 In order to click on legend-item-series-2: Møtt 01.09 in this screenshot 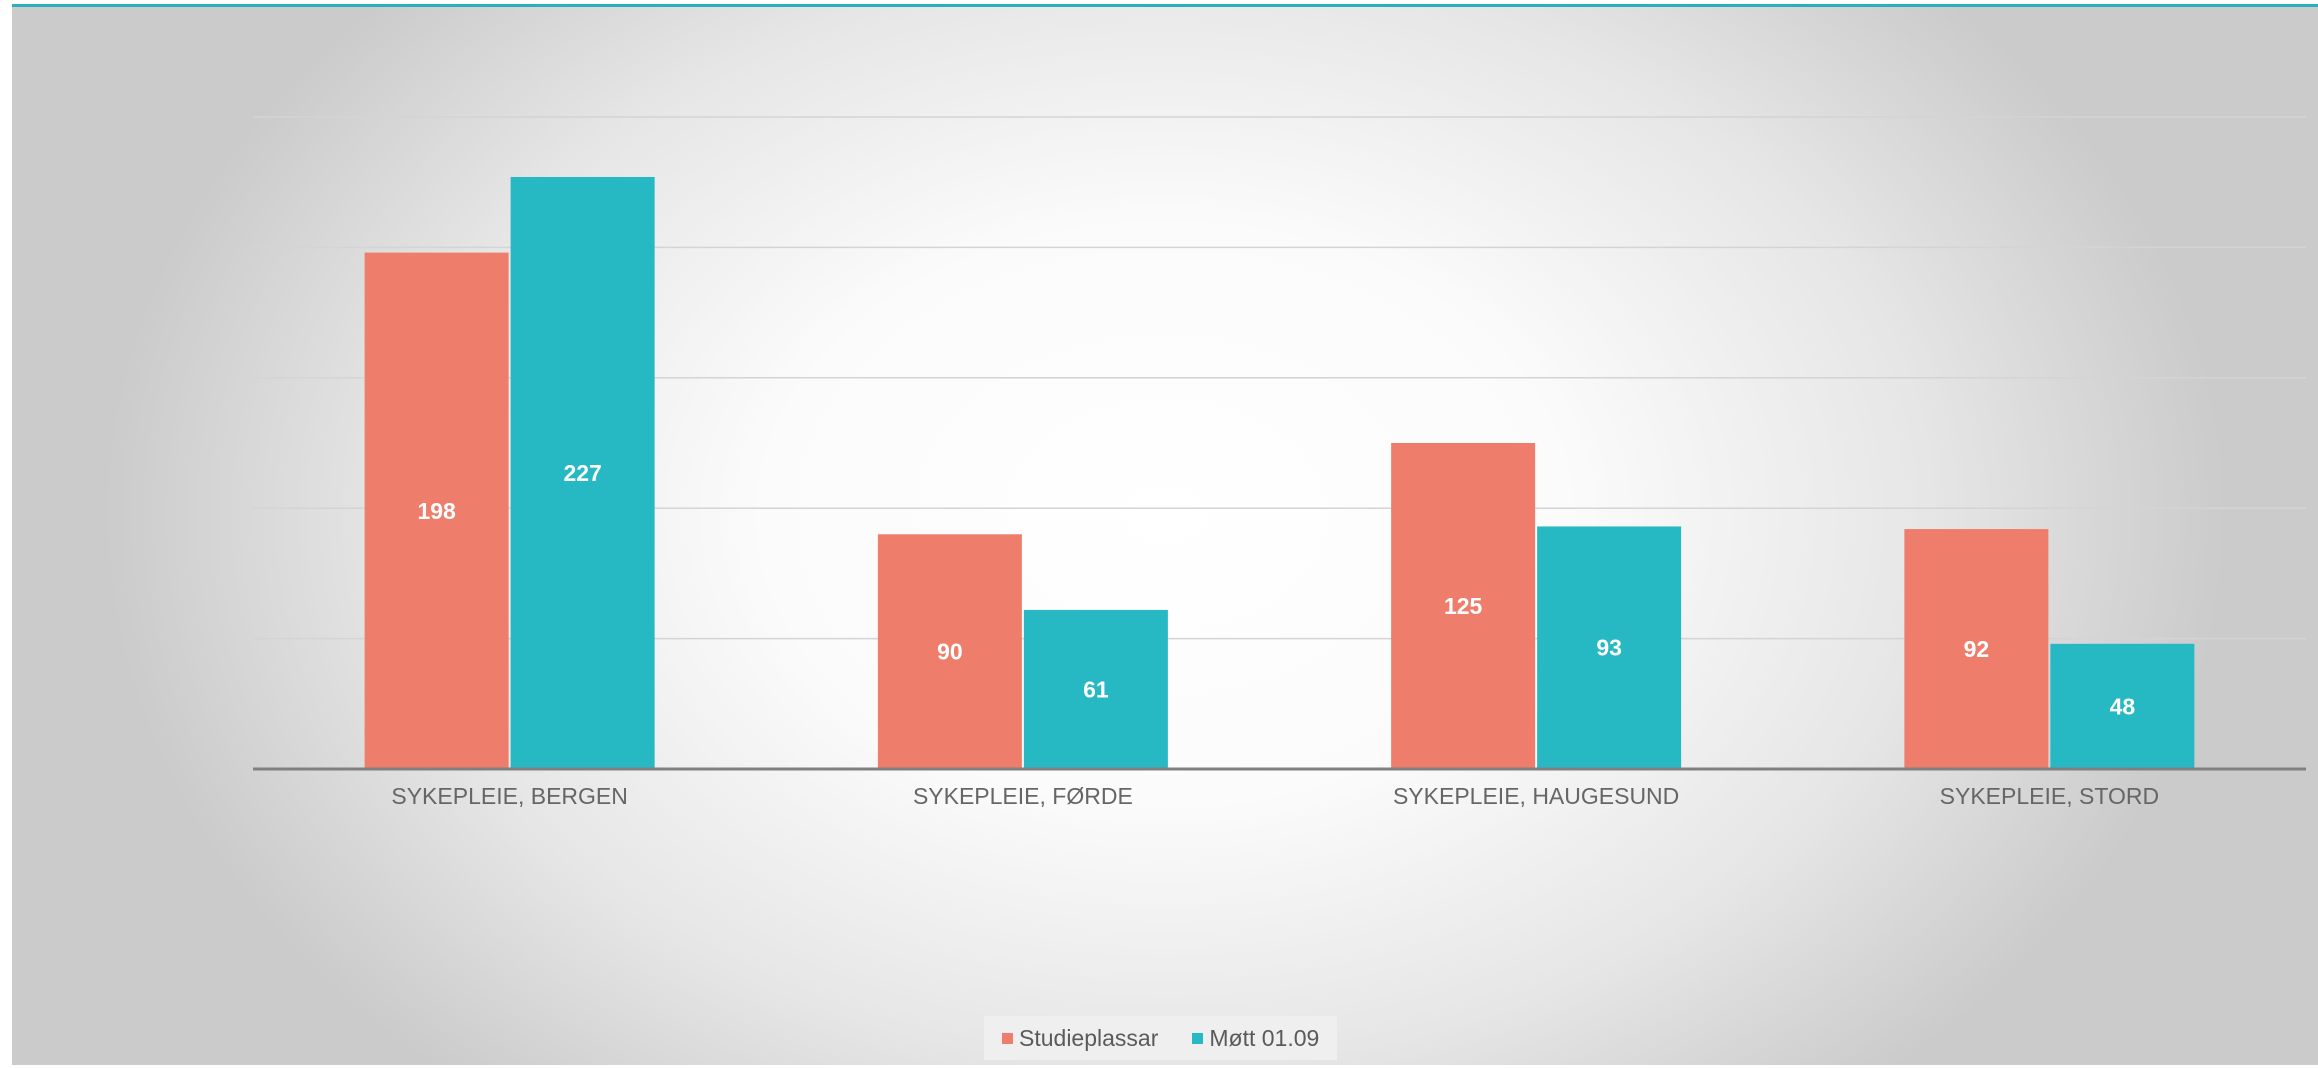, I will do `click(1255, 1038)`.